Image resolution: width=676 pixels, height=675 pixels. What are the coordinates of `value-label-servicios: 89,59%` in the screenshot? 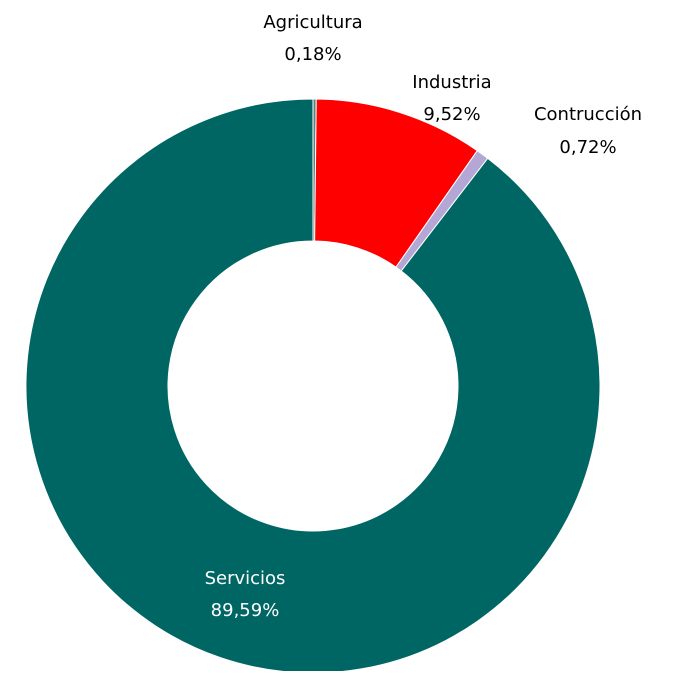 It's located at (245, 610).